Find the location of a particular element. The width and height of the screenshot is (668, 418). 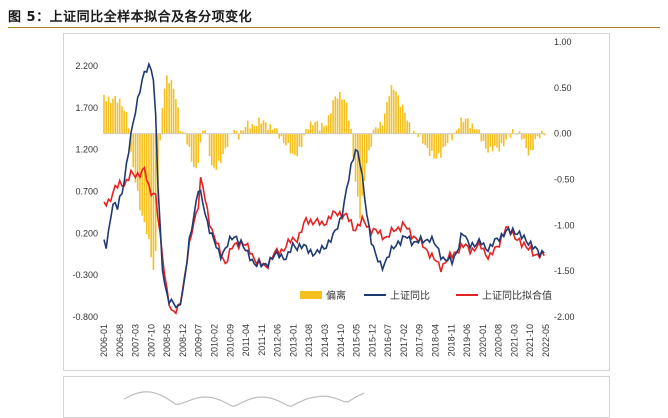

x-tick-label: 2006-01 is located at coordinates (104, 340).